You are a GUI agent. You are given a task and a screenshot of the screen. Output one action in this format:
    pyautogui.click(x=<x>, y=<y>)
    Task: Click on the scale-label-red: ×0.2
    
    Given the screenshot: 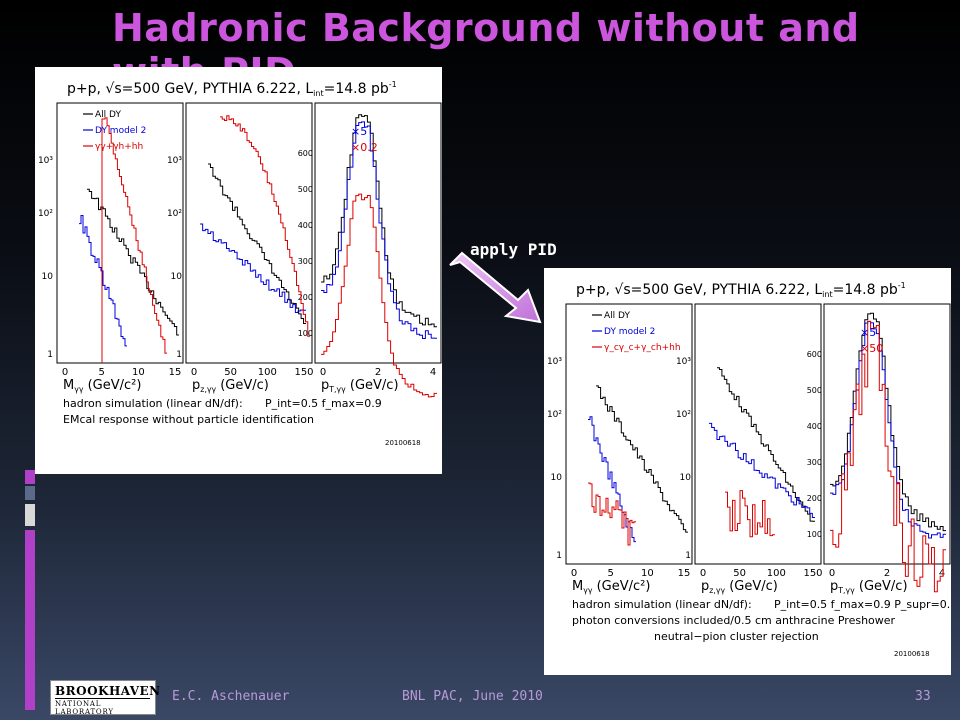 What is the action you would take?
    pyautogui.click(x=364, y=147)
    